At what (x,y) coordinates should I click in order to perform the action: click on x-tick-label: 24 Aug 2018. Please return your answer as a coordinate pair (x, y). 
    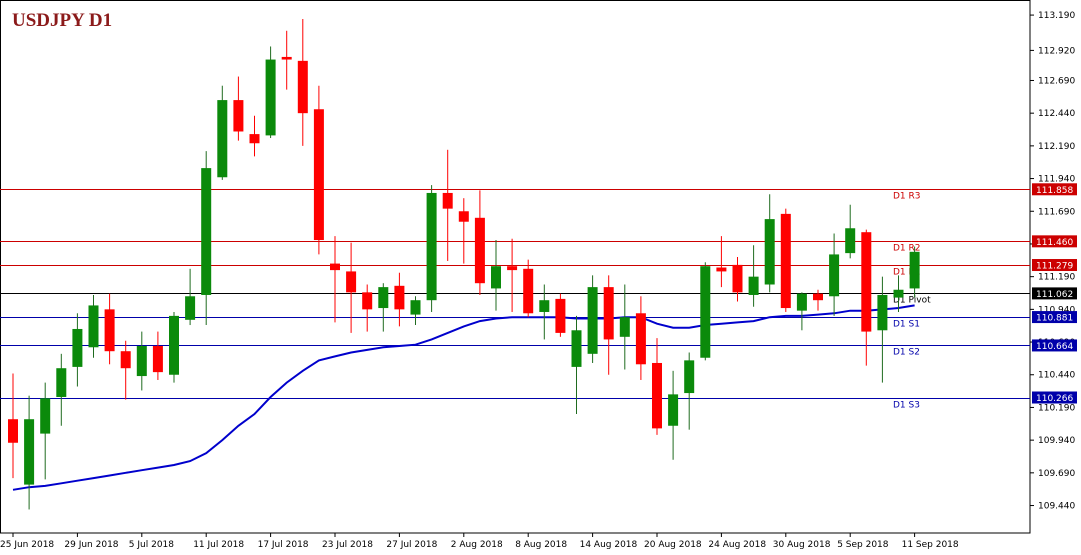
    Looking at the image, I should click on (737, 545).